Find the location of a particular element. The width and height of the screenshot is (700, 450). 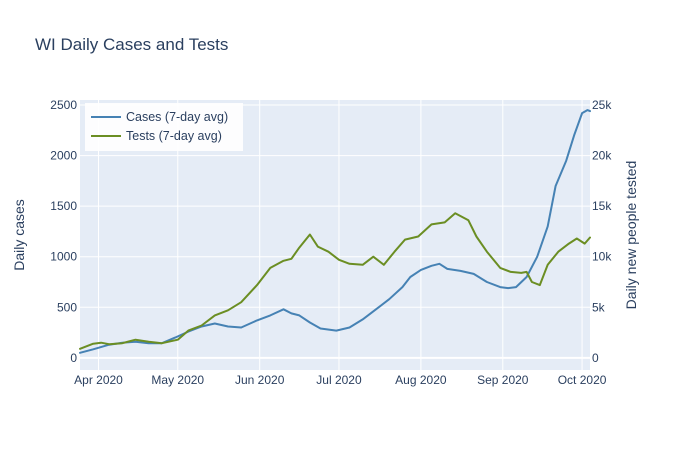

y-tick-label: 0 is located at coordinates (73, 358).